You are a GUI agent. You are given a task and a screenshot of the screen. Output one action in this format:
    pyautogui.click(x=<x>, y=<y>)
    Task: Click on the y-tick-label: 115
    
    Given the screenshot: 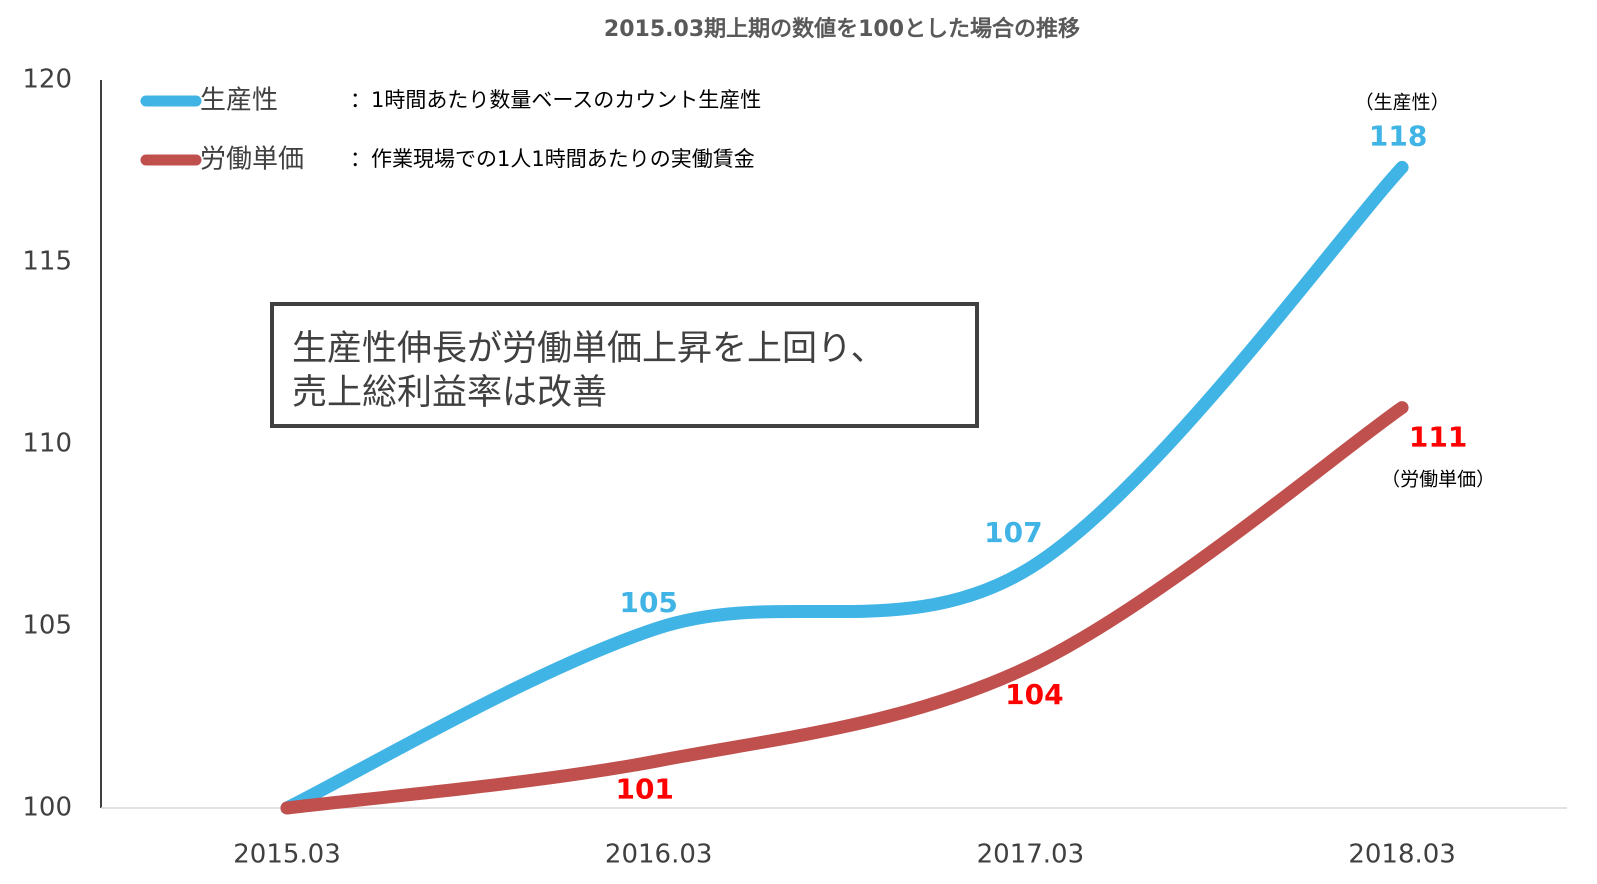 What is the action you would take?
    pyautogui.click(x=47, y=262)
    